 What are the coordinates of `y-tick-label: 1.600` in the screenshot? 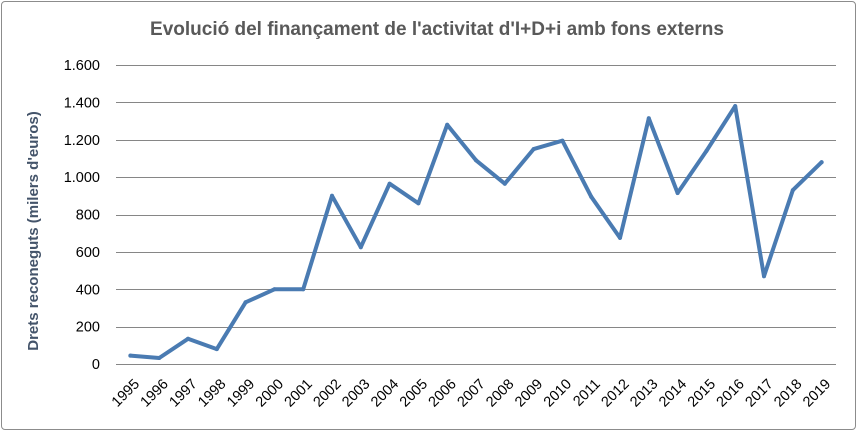 It's located at (82, 66).